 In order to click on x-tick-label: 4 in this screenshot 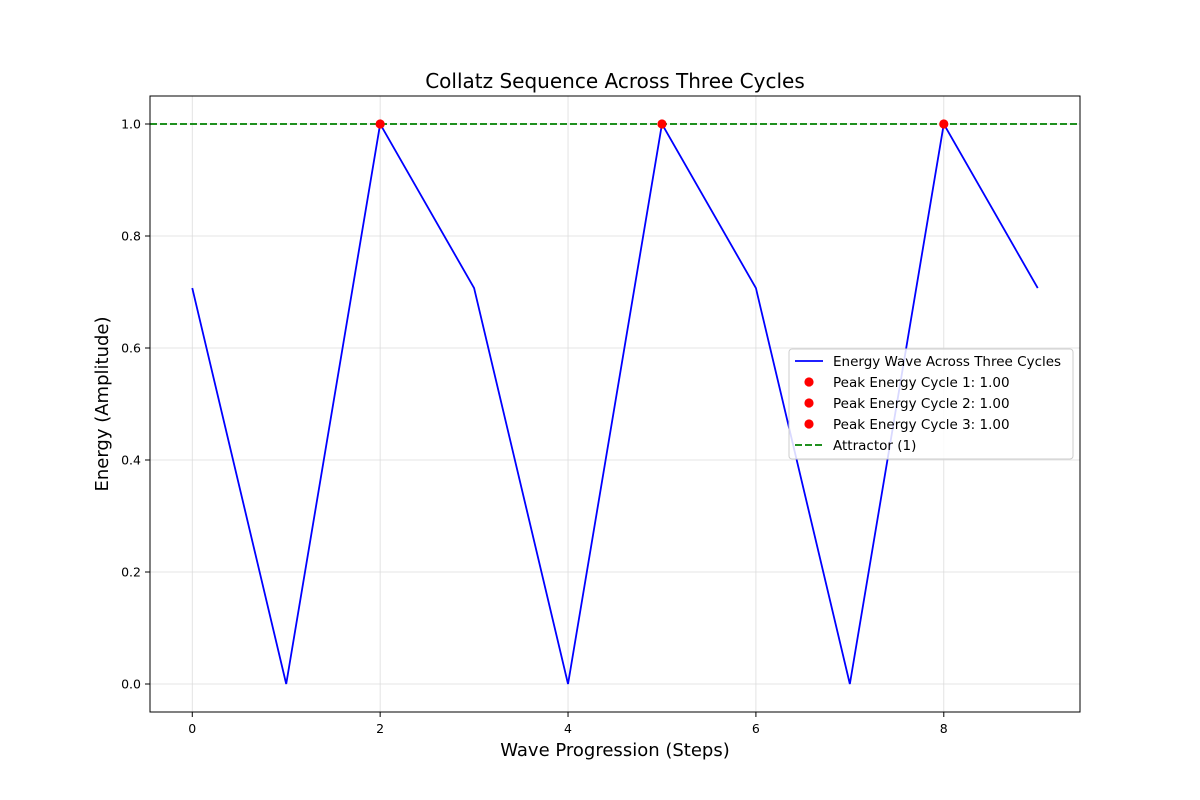, I will do `click(568, 728)`.